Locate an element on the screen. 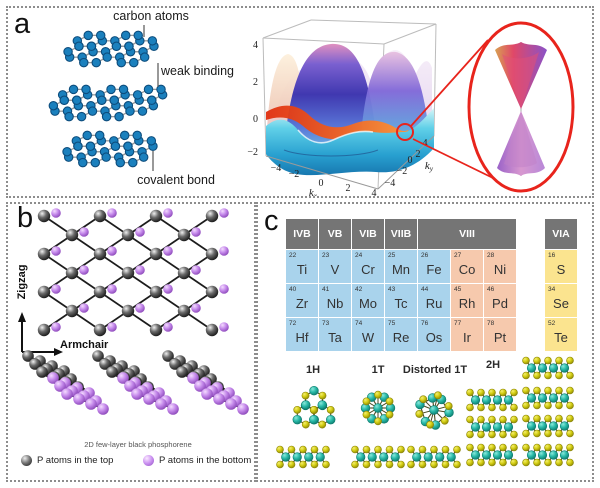  atomic-number: 34 is located at coordinates (552, 289).